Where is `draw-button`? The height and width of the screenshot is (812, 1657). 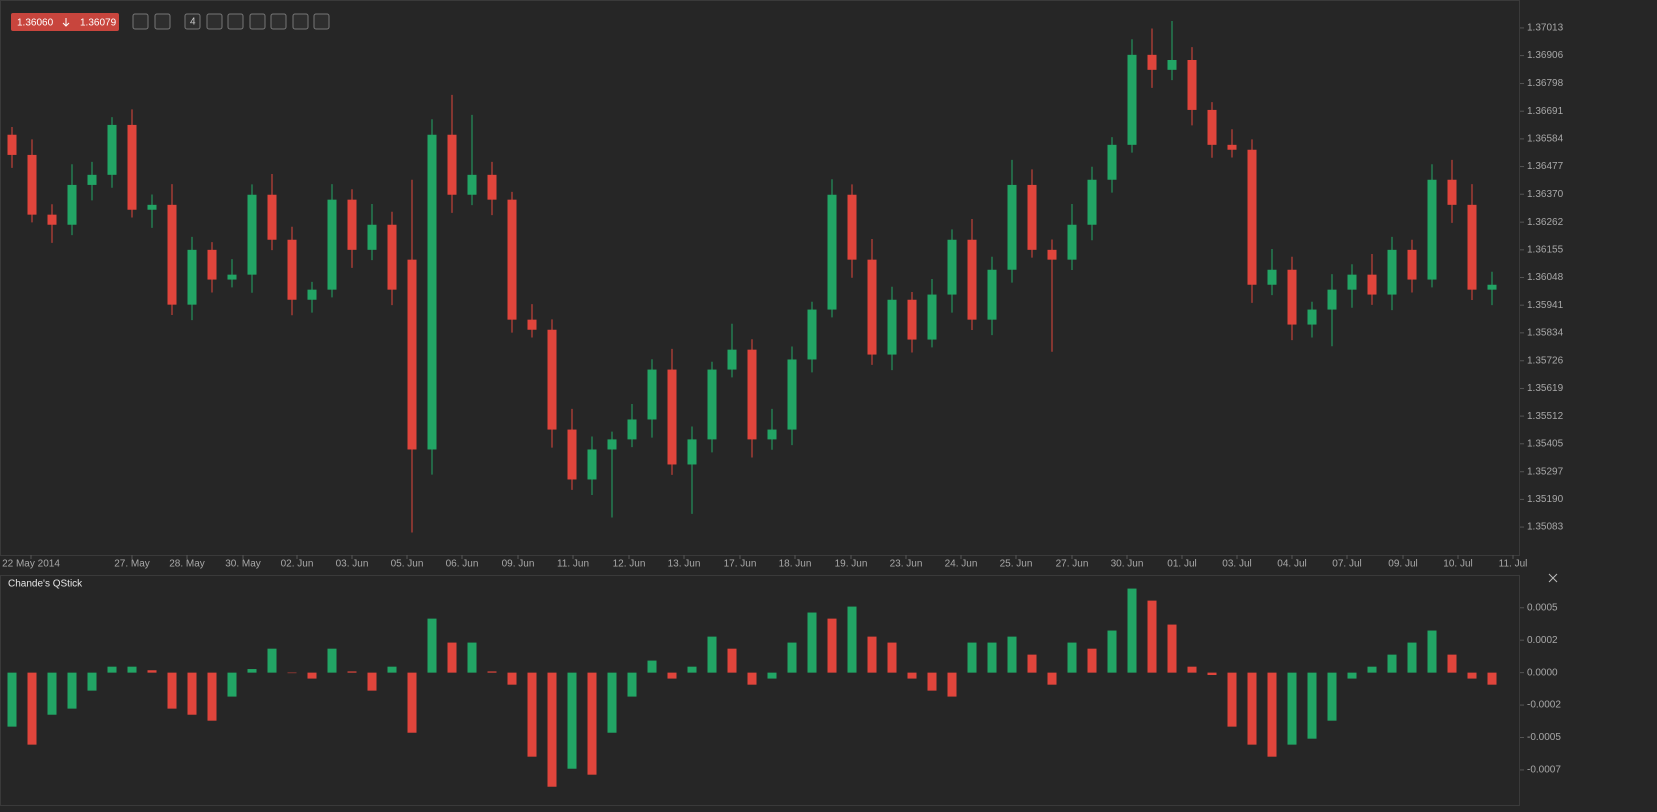
draw-button is located at coordinates (321, 21).